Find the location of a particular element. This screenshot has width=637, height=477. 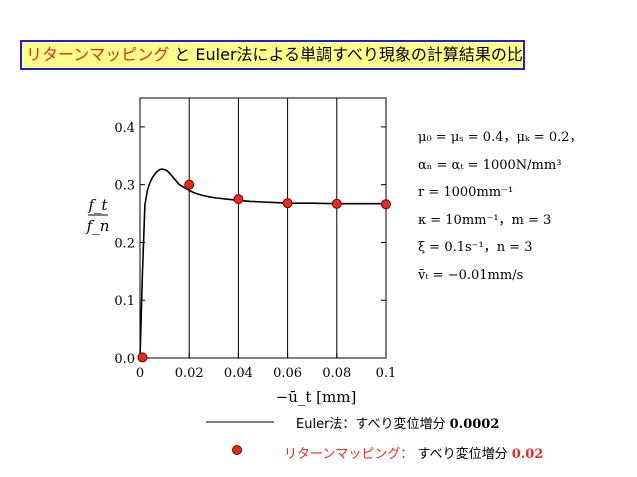

title-part-rest: Euler法による単調すべり現象の計算結果の比較 is located at coordinates (360, 54).